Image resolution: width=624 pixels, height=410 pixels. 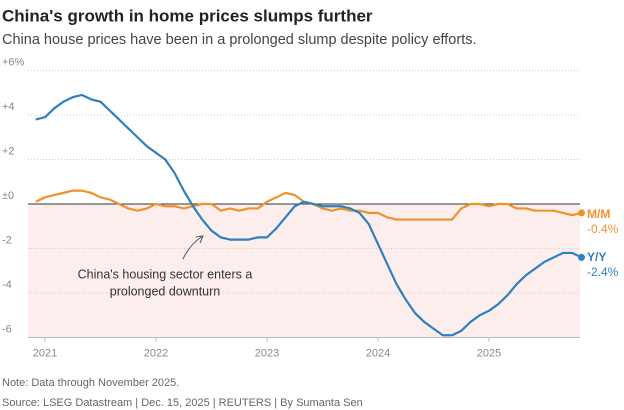 I want to click on x-tick-label: 2021, so click(x=45, y=353).